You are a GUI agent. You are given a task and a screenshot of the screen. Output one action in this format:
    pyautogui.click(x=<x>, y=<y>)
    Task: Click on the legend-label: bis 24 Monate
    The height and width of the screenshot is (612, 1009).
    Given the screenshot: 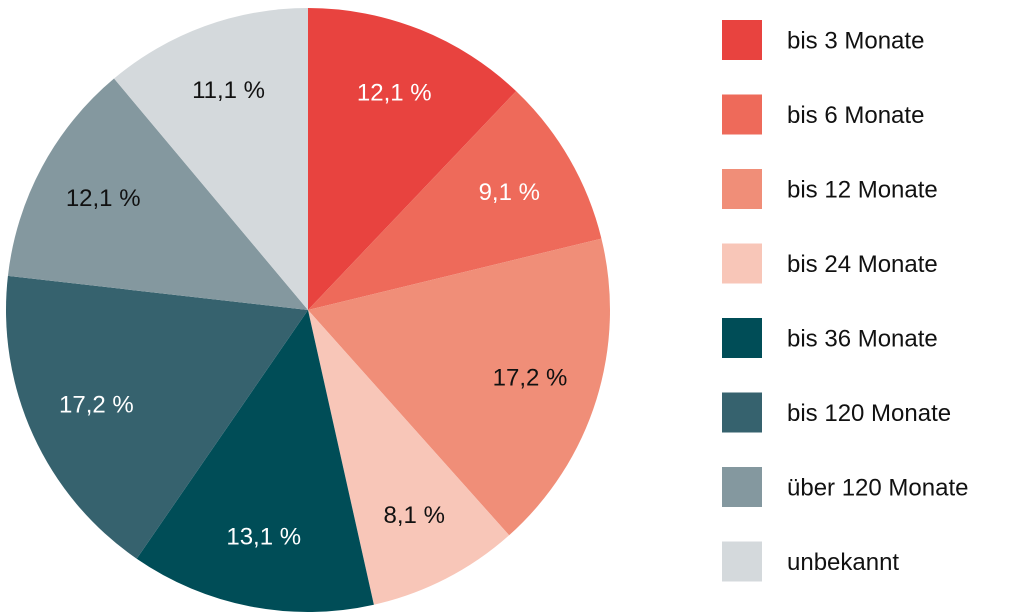 What is the action you would take?
    pyautogui.click(x=862, y=264)
    